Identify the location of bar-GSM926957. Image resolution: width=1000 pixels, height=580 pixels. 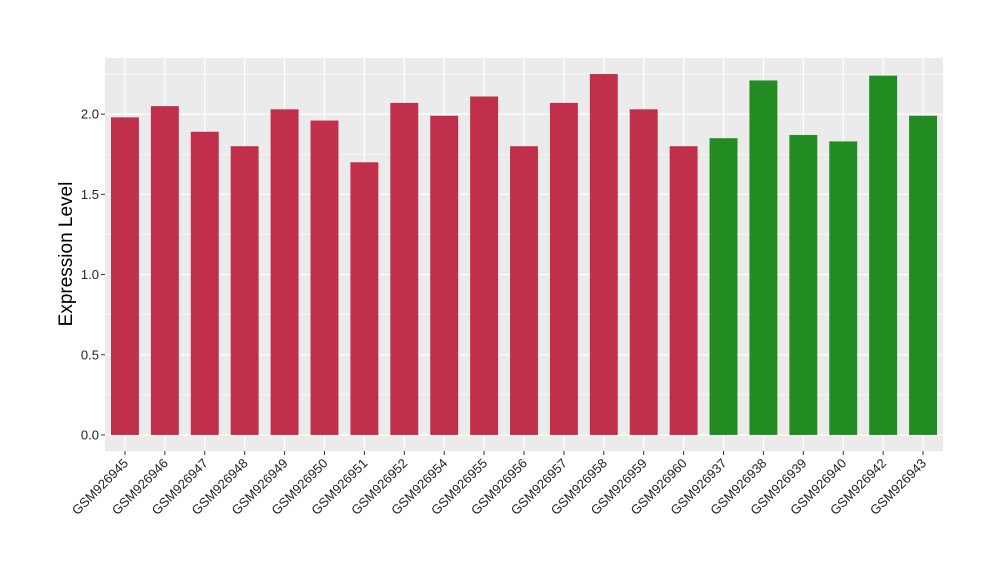
(563, 268).